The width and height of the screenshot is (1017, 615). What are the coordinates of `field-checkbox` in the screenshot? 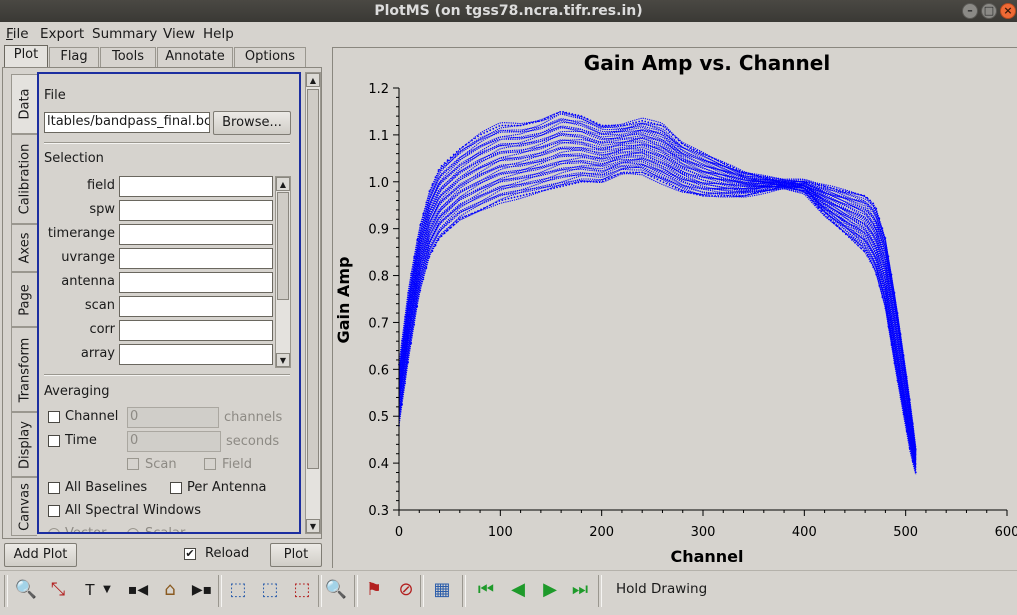 It's located at (210, 464).